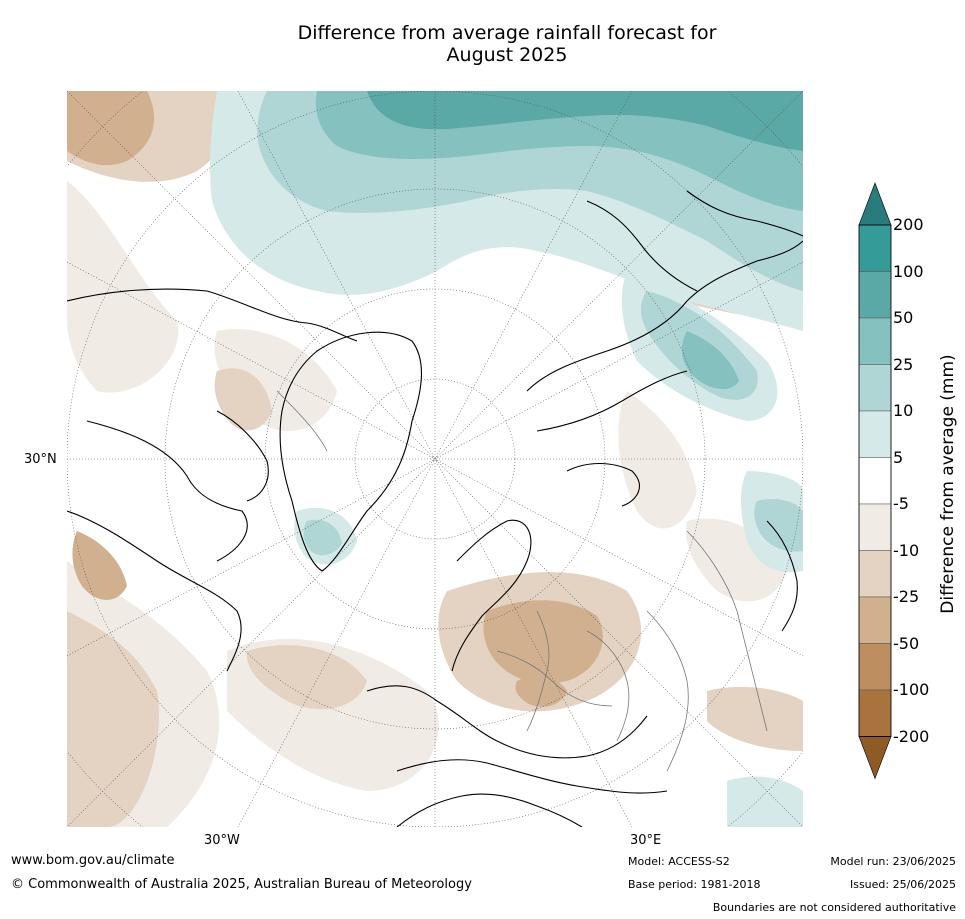 The height and width of the screenshot is (919, 965). I want to click on colorbar-tick-label: 100, so click(908, 271).